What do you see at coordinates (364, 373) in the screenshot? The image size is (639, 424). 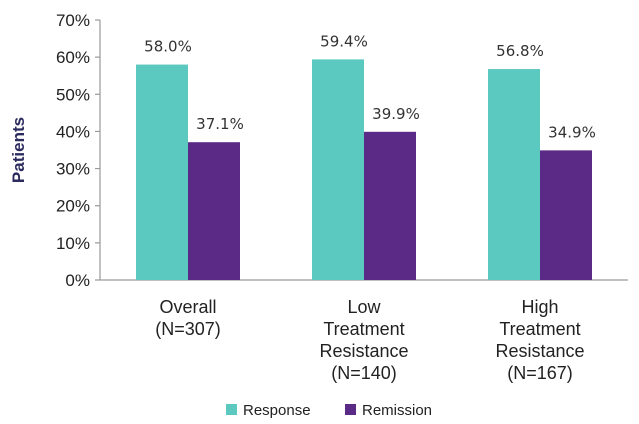 I see `category-label: (N=140)` at bounding box center [364, 373].